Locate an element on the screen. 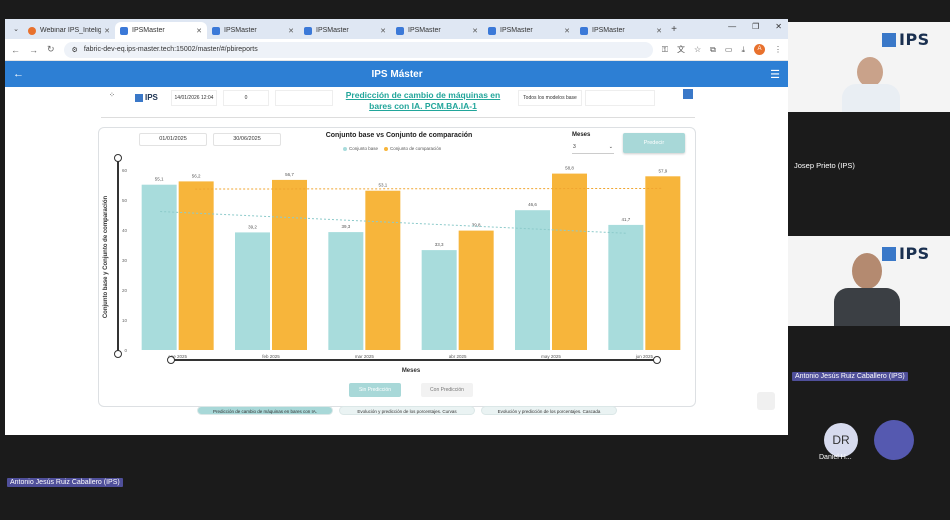 The height and width of the screenshot is (520, 950). browser-tab-6: IPSMaster ✕ is located at coordinates (621, 30).